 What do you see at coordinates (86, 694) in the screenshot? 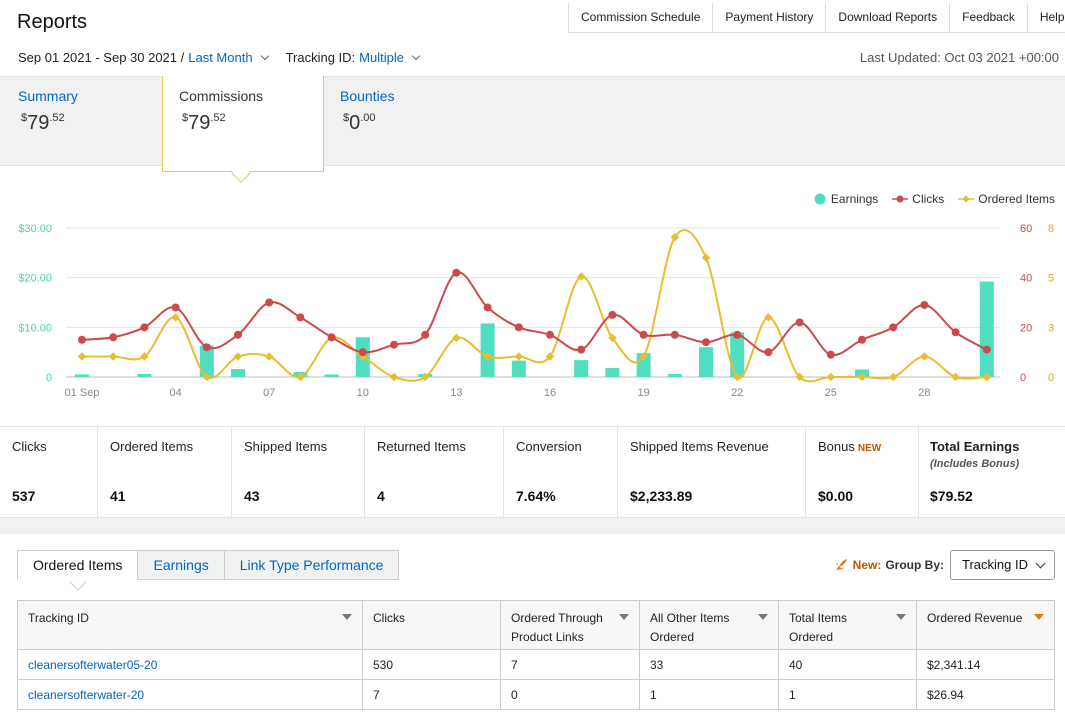
I see `tracking-id-link: cleanersofterwater-20` at bounding box center [86, 694].